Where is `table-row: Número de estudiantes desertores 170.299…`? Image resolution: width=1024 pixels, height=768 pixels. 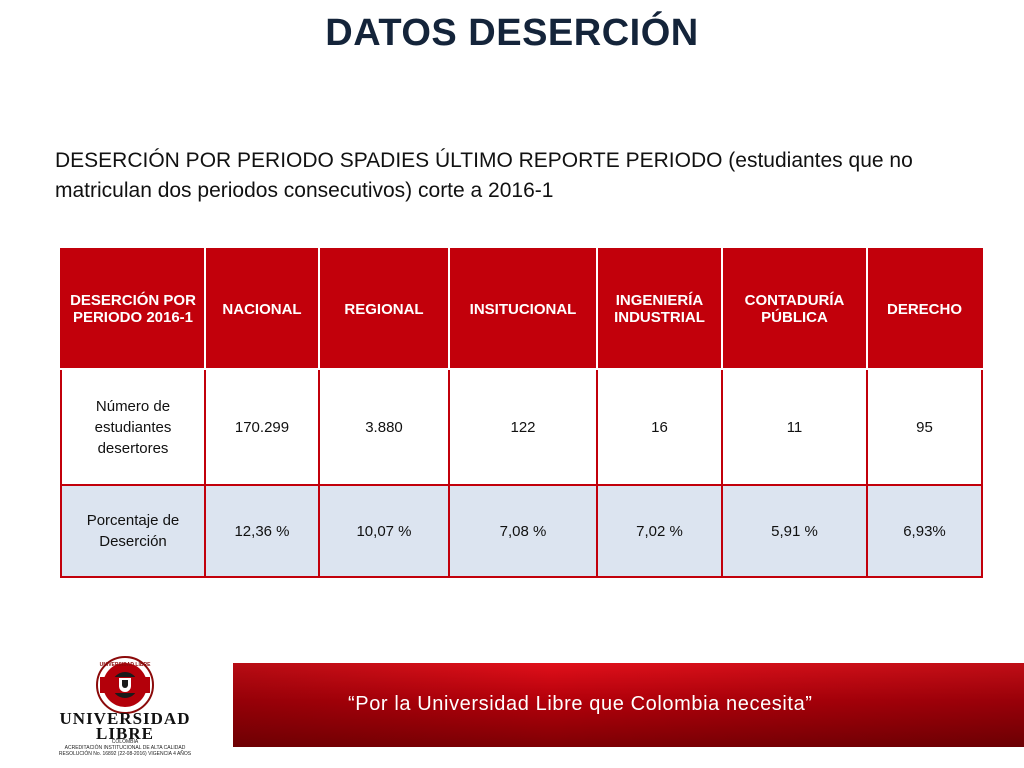
table-row: Número de estudiantes desertores 170.299… is located at coordinates (521, 427).